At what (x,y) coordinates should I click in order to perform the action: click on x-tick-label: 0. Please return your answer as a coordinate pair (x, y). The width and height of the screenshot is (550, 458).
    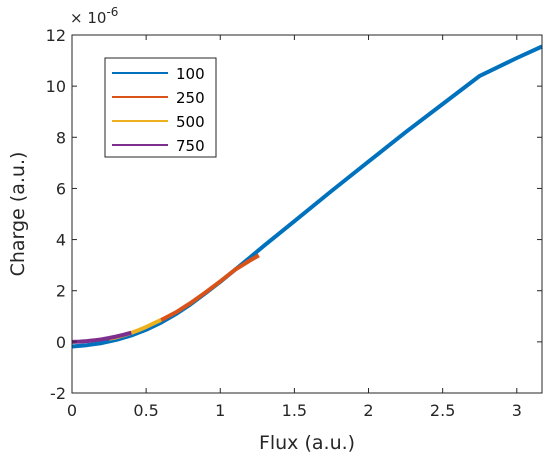
    Looking at the image, I should click on (72, 410).